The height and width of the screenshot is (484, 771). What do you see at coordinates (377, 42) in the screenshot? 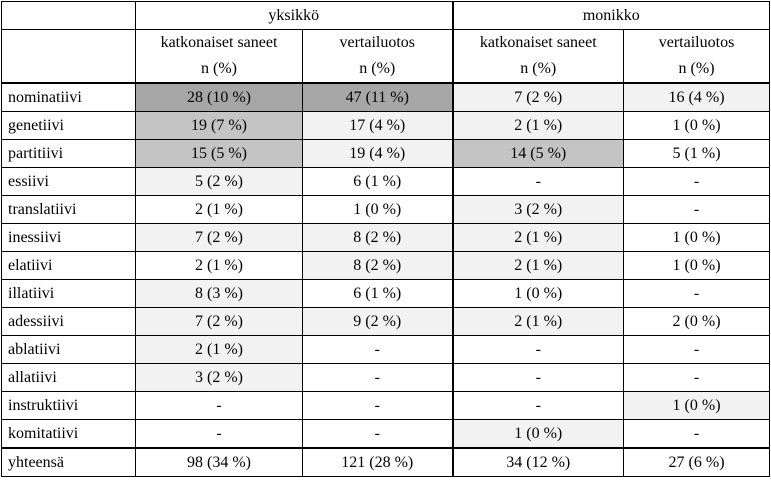
I see `subheader-singular-comparison: vertailuotos` at bounding box center [377, 42].